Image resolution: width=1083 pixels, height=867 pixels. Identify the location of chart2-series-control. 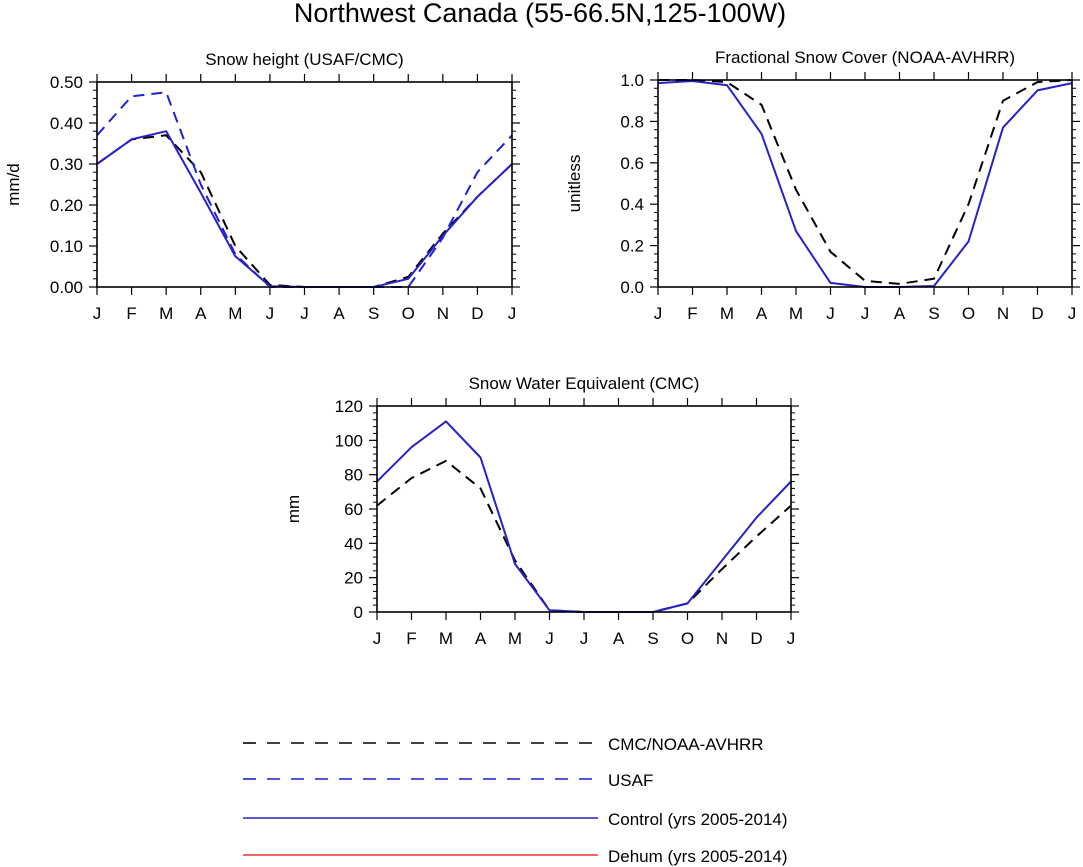
(584, 516).